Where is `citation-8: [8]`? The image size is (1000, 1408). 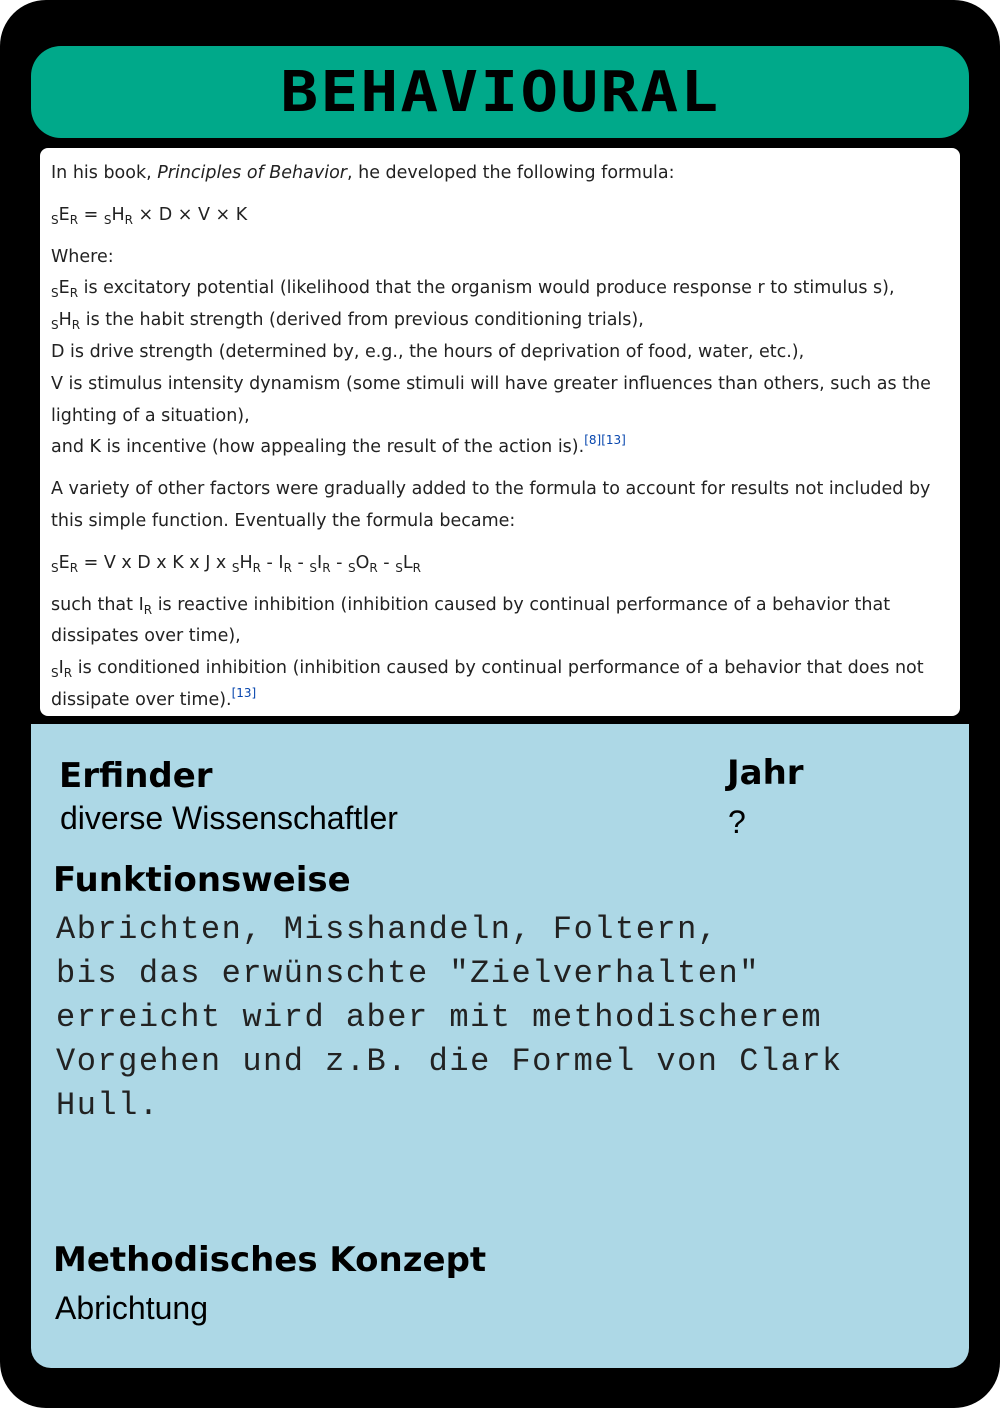 citation-8: [8] is located at coordinates (593, 440).